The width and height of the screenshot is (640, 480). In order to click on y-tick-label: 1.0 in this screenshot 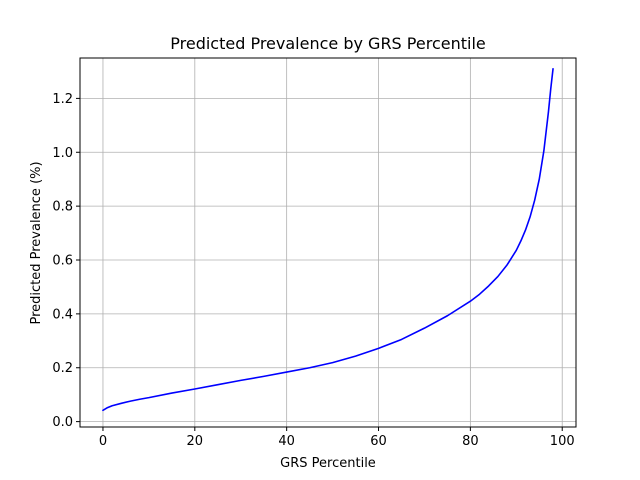, I will do `click(62, 153)`.